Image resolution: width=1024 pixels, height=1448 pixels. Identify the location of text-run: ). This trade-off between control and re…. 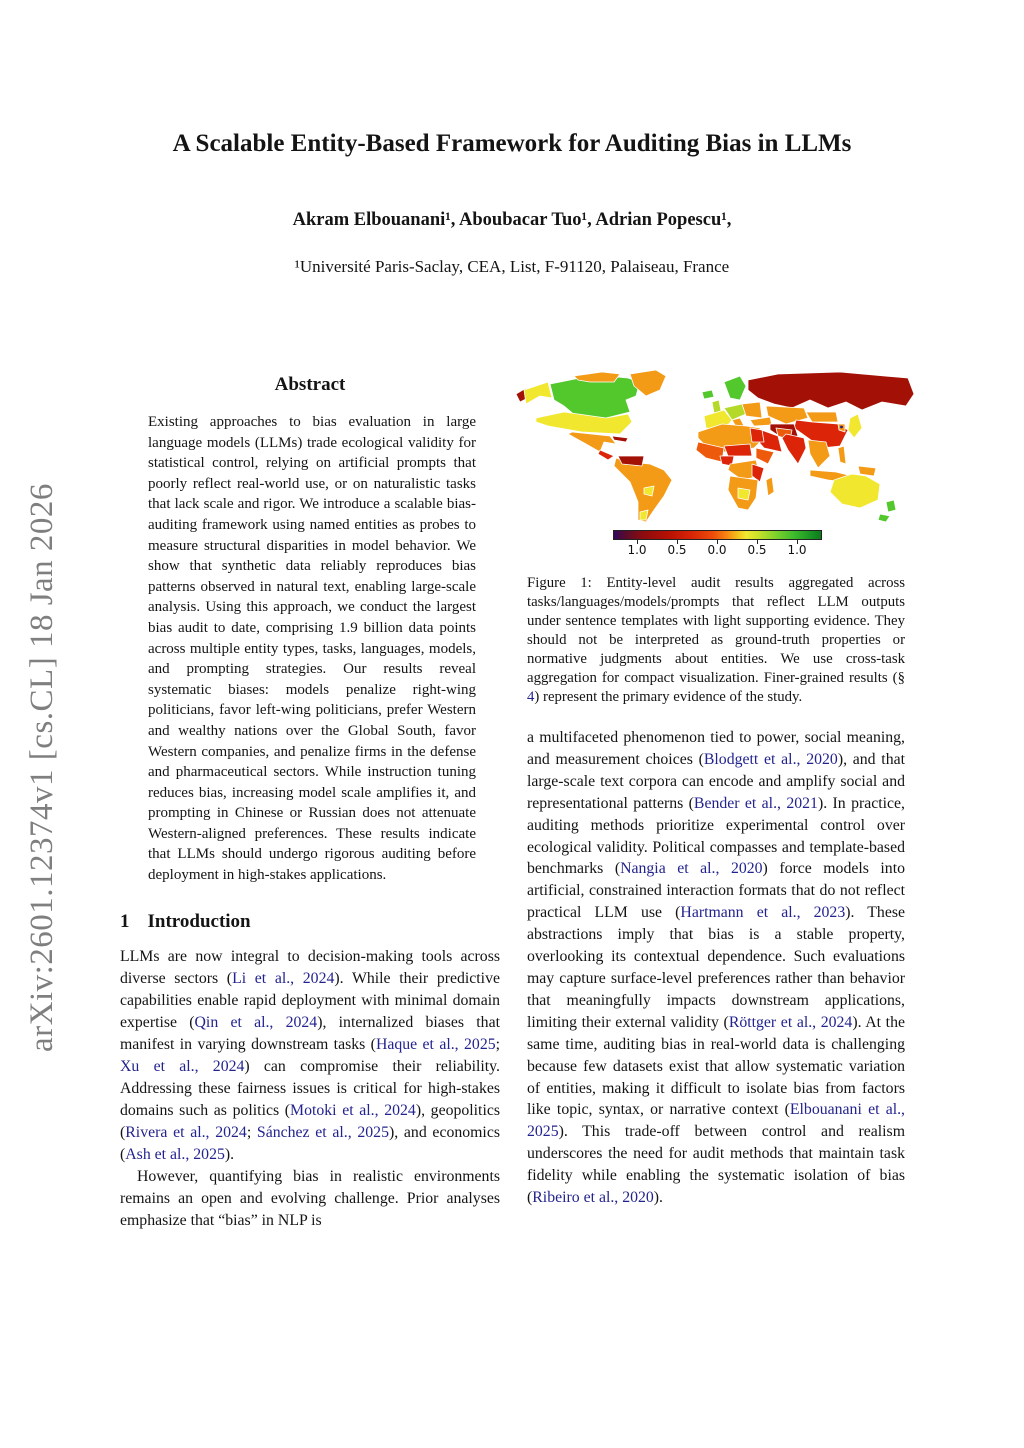
(716, 1165).